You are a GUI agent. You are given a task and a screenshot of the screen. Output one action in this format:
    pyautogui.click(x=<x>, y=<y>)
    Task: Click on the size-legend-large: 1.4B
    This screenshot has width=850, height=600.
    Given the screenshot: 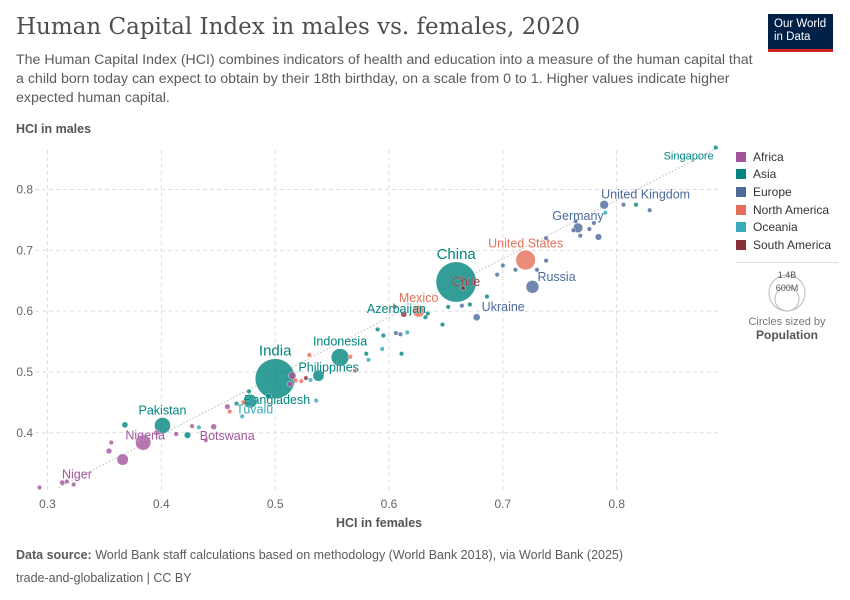 What is the action you would take?
    pyautogui.click(x=787, y=275)
    